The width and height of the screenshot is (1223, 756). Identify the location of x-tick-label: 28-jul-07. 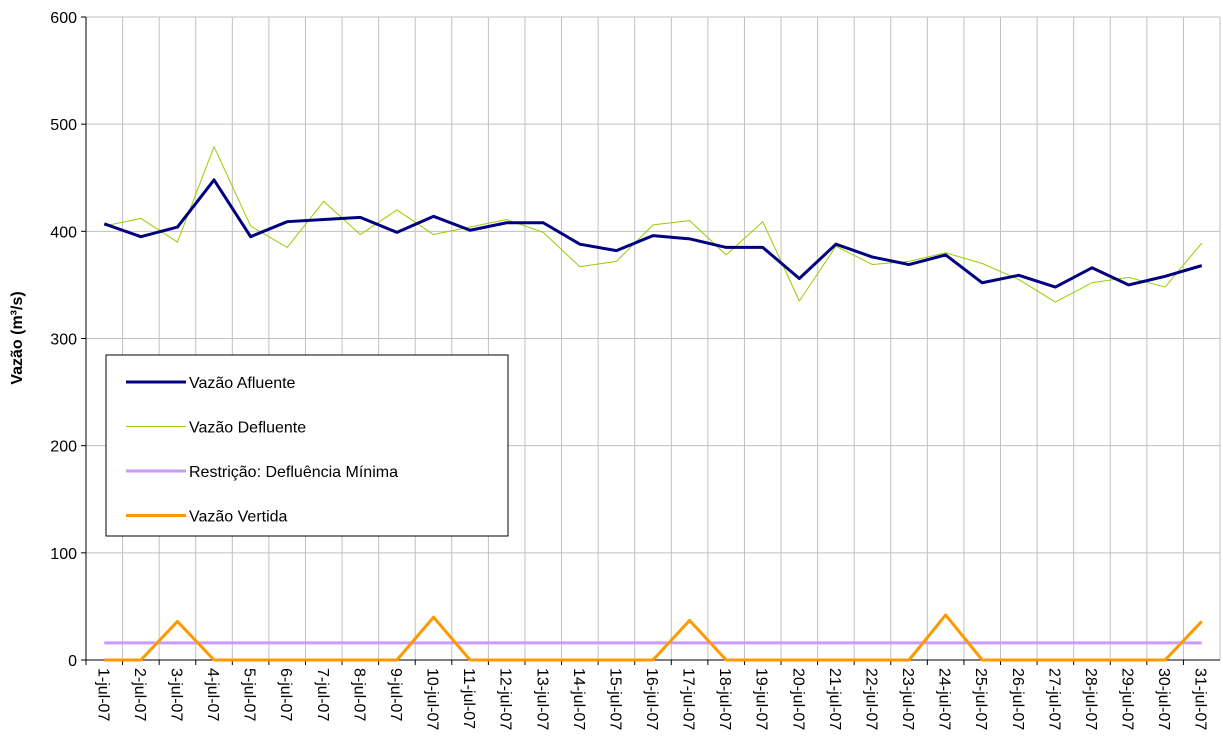
(1090, 699).